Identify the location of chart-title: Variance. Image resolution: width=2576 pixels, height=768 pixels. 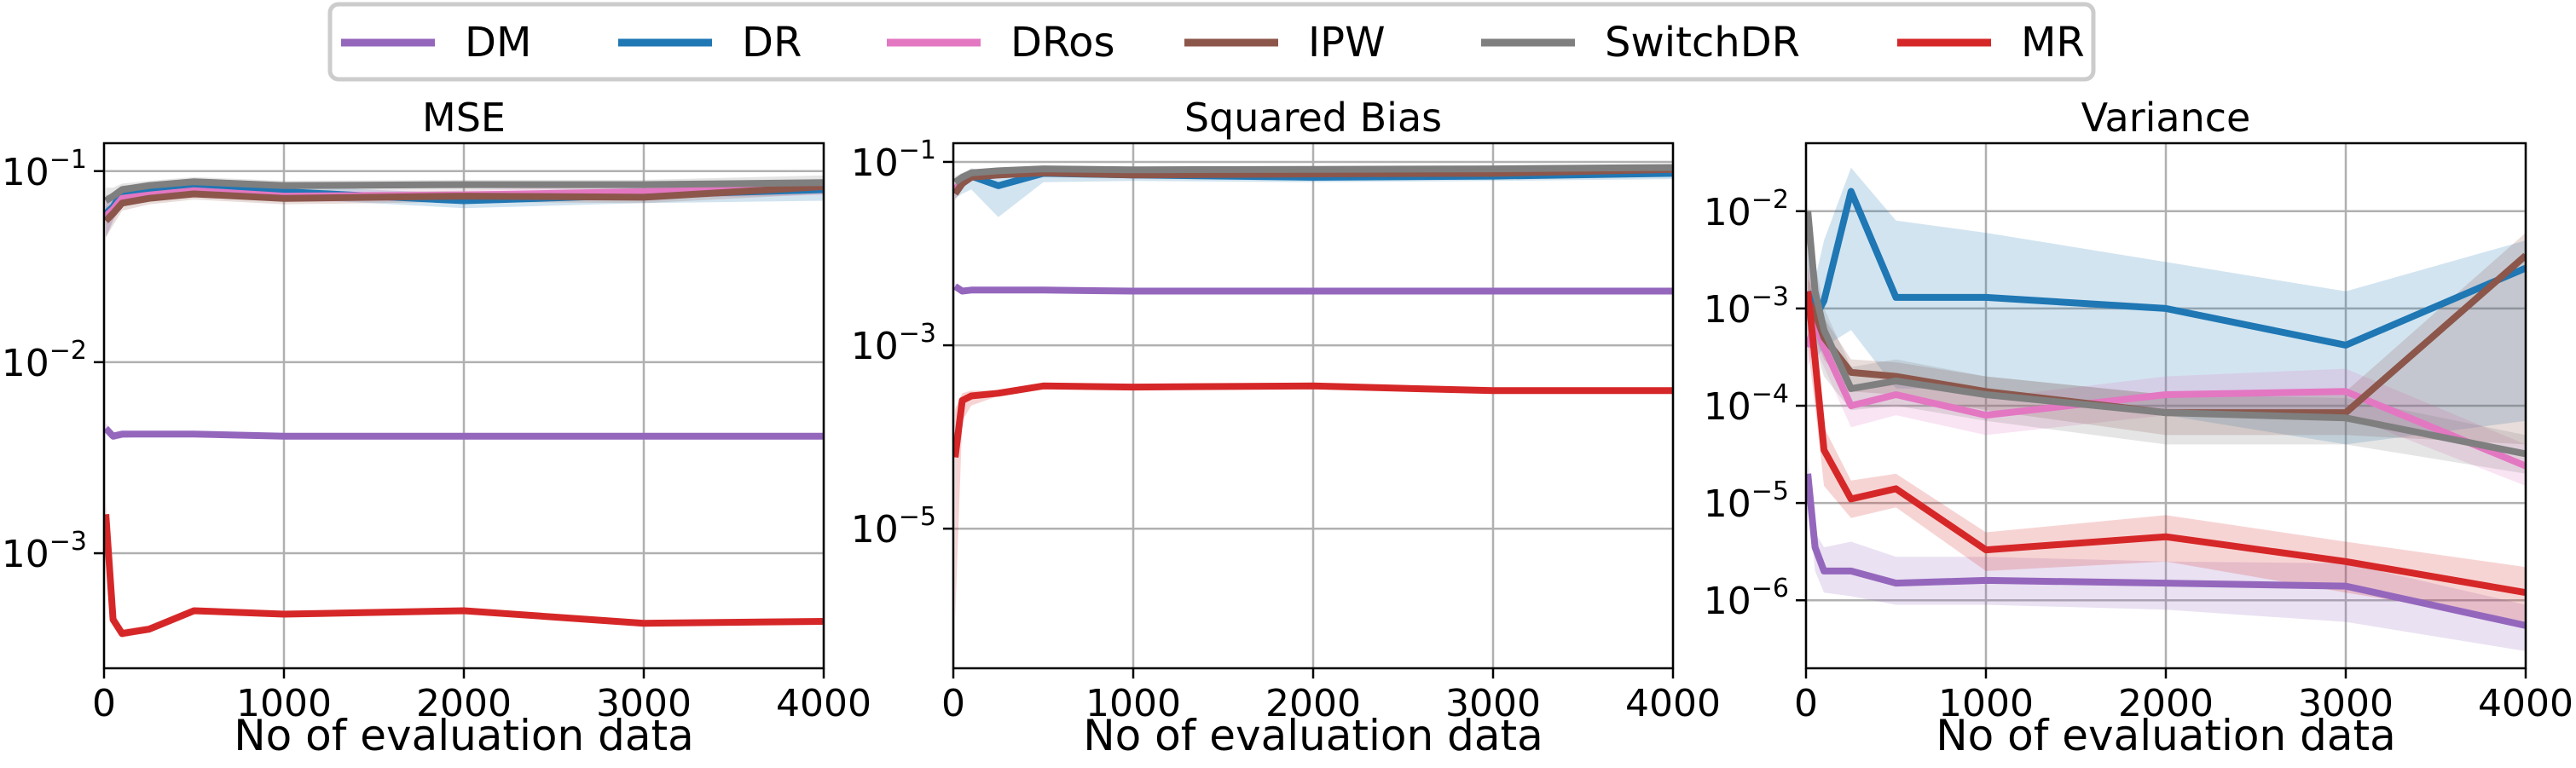
(2166, 118).